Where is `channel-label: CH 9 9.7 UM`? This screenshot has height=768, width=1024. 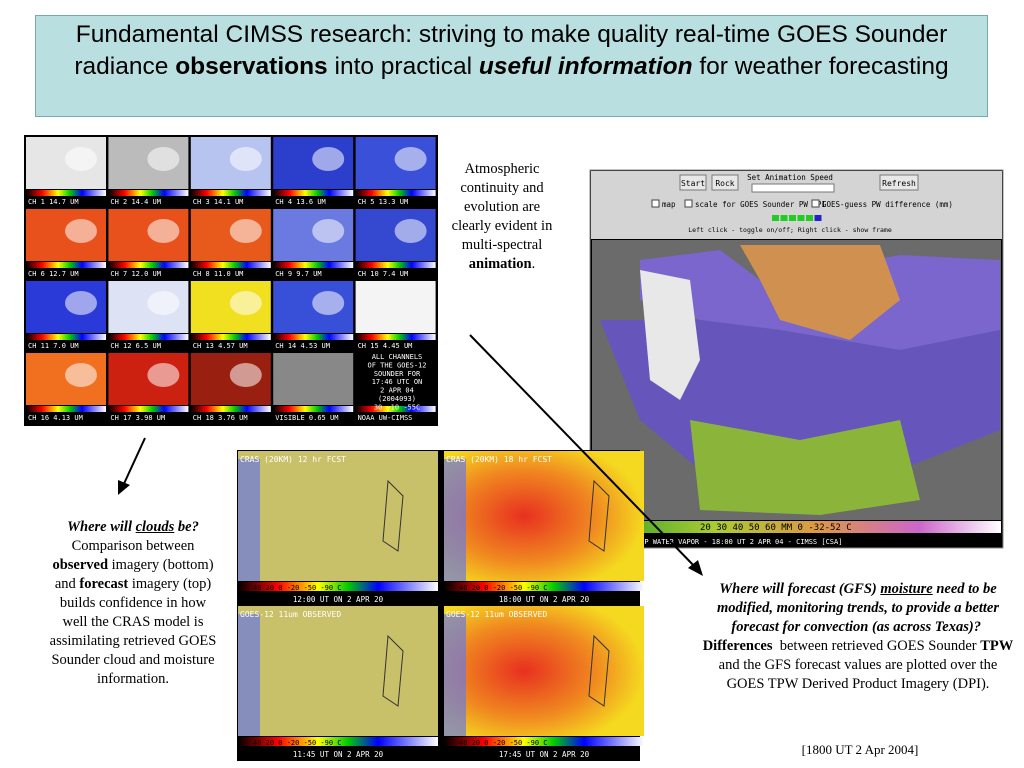 channel-label: CH 9 9.7 UM is located at coordinates (298, 274).